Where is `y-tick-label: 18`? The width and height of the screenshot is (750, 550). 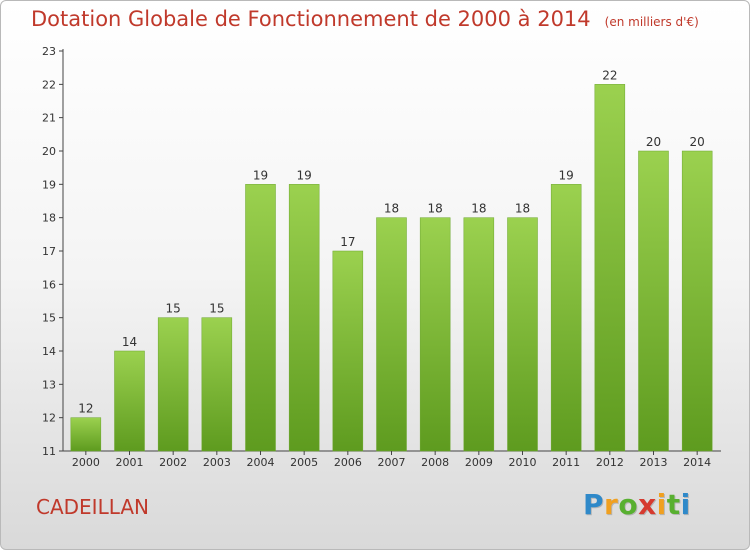 y-tick-label: 18 is located at coordinates (49, 218).